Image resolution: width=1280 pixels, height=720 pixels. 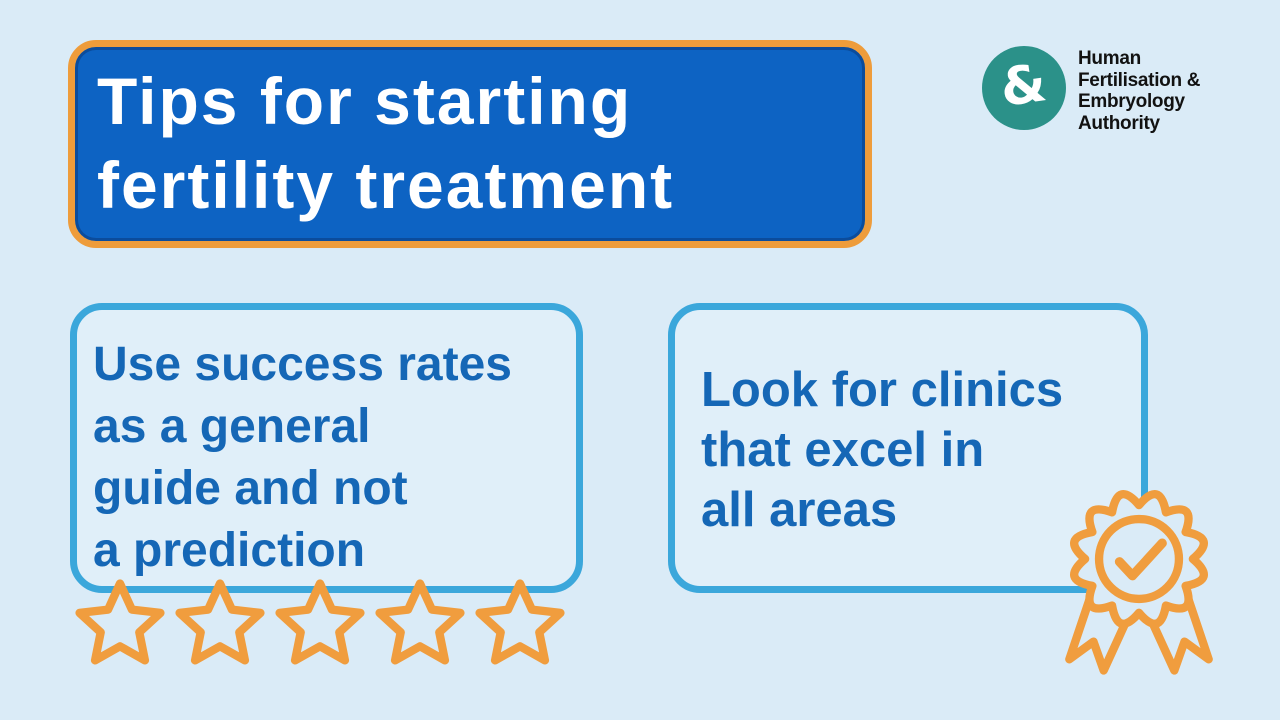 I want to click on logo-line2: Fertilisation &, so click(x=1139, y=80).